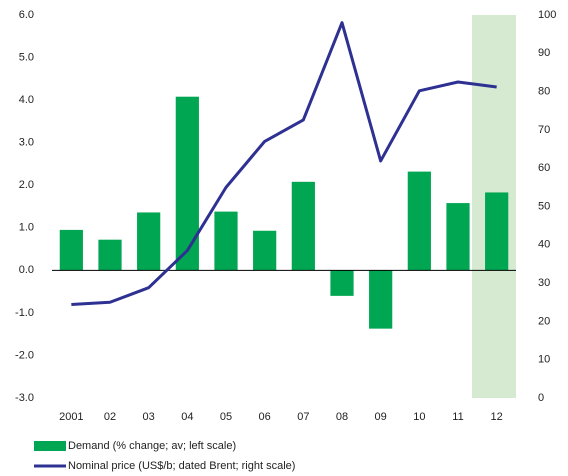  What do you see at coordinates (544, 92) in the screenshot?
I see `y2-tick-label: 80` at bounding box center [544, 92].